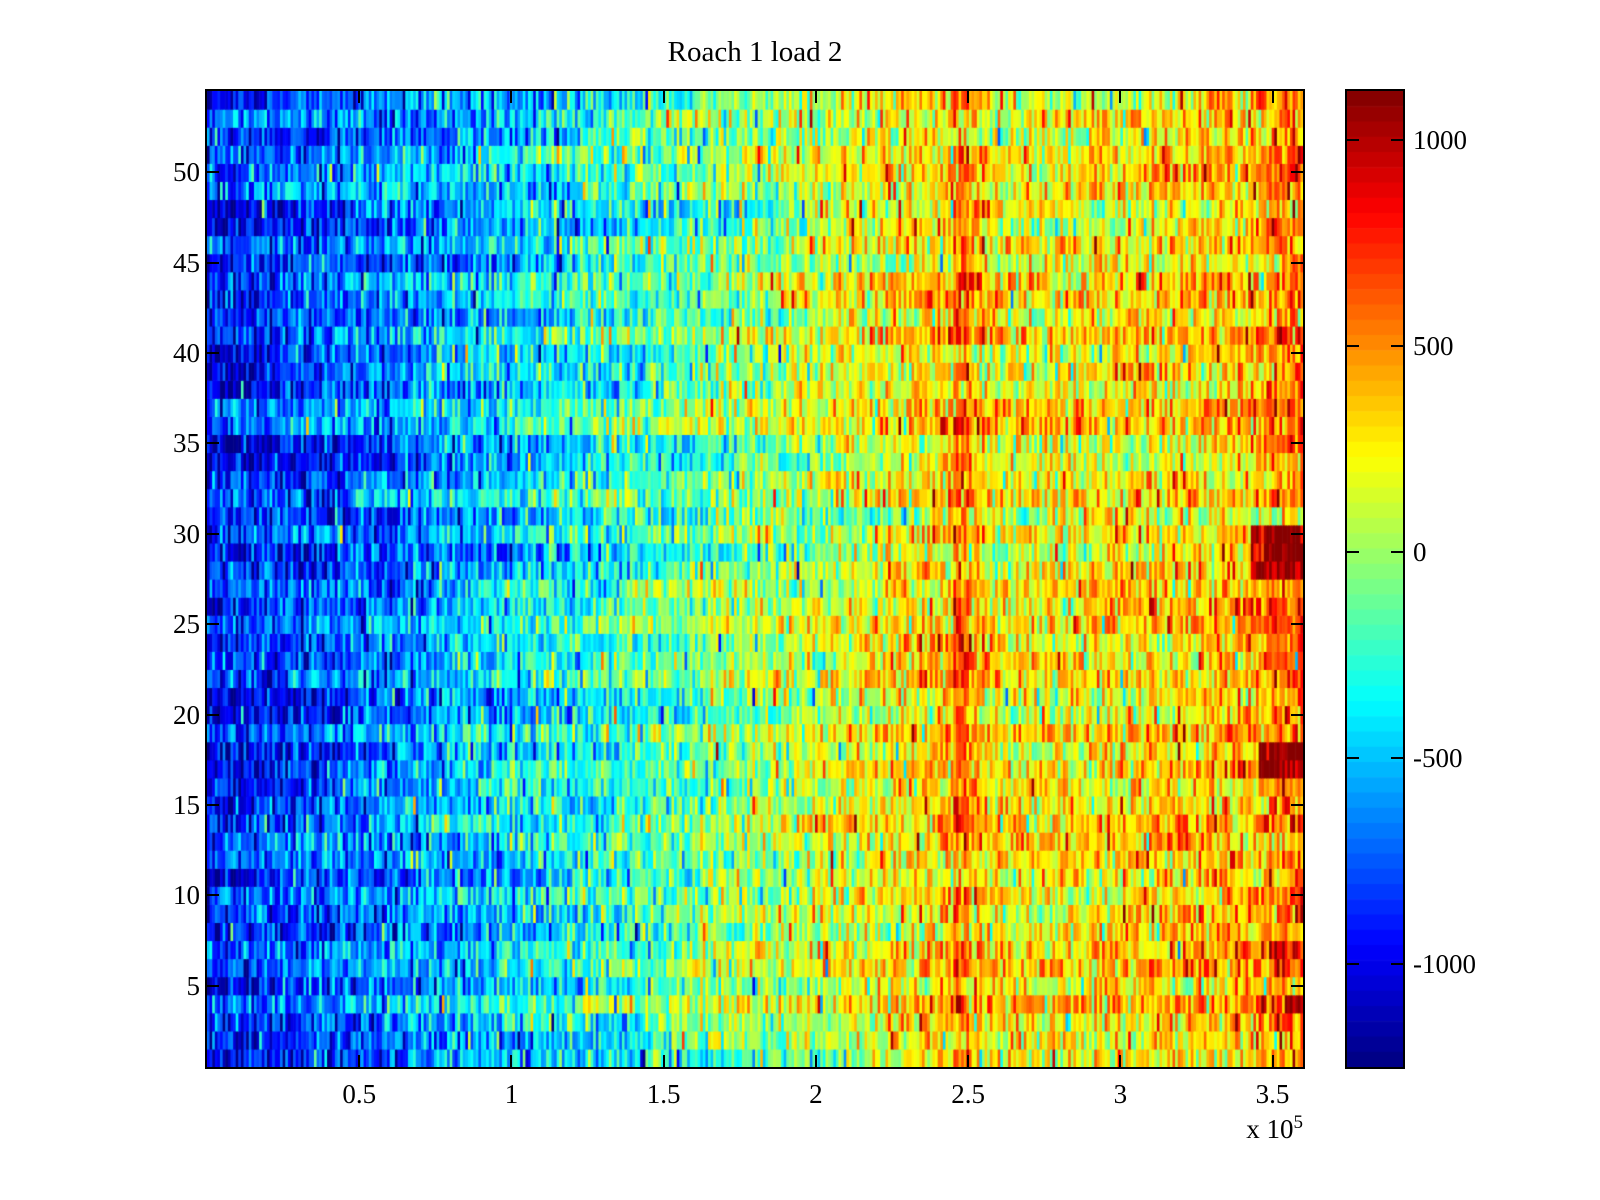  Describe the element at coordinates (193, 985) in the screenshot. I see `y-tick-label: 5` at that location.